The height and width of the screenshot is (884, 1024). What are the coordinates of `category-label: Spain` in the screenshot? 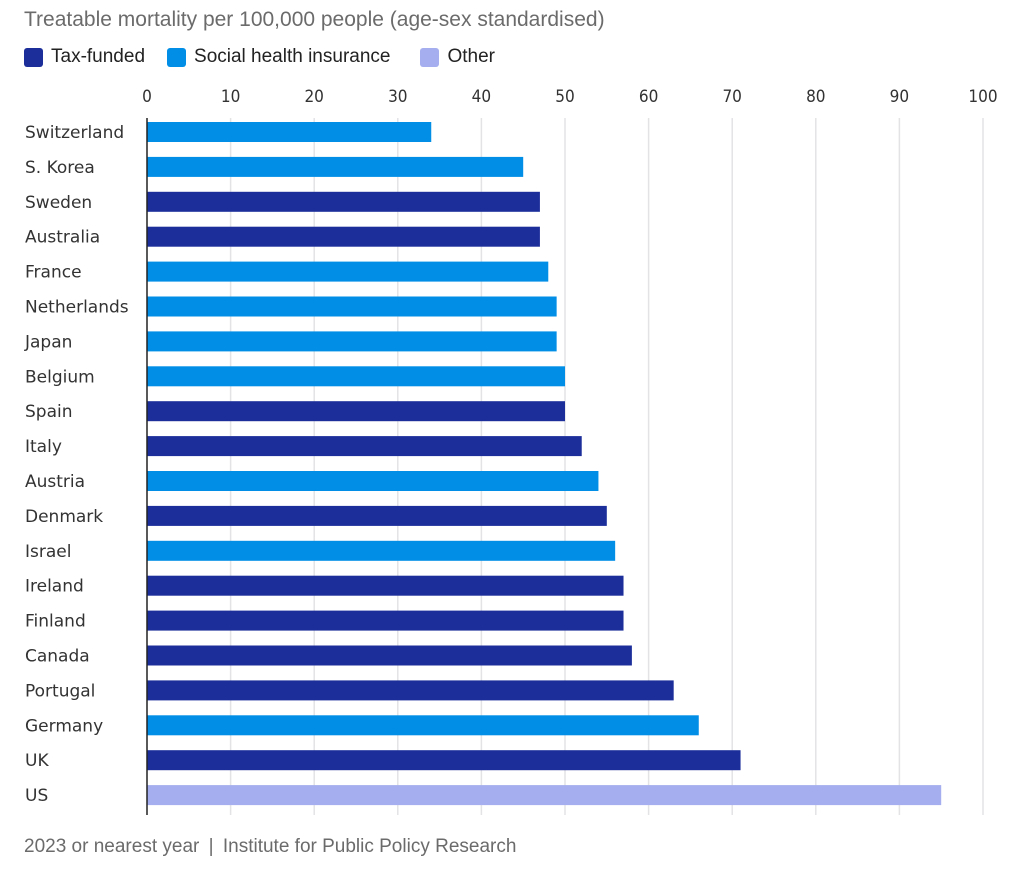 It's located at (49, 412).